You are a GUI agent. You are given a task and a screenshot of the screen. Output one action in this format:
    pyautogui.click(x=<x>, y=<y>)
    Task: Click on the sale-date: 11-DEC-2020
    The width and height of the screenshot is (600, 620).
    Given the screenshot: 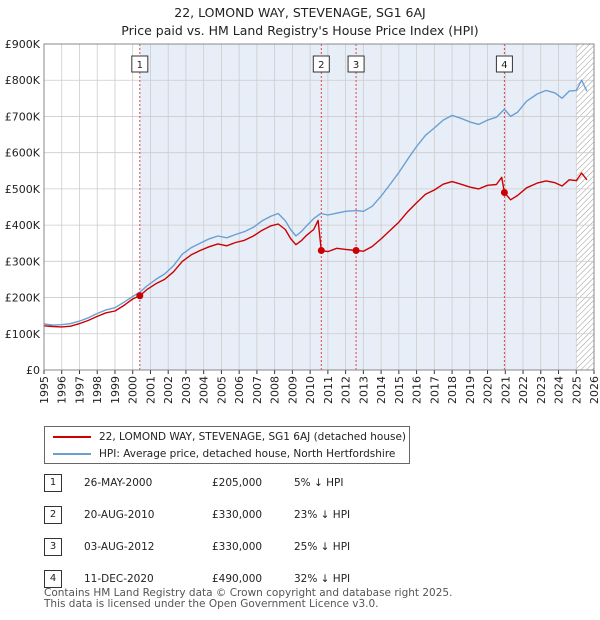 What is the action you would take?
    pyautogui.click(x=119, y=579)
    